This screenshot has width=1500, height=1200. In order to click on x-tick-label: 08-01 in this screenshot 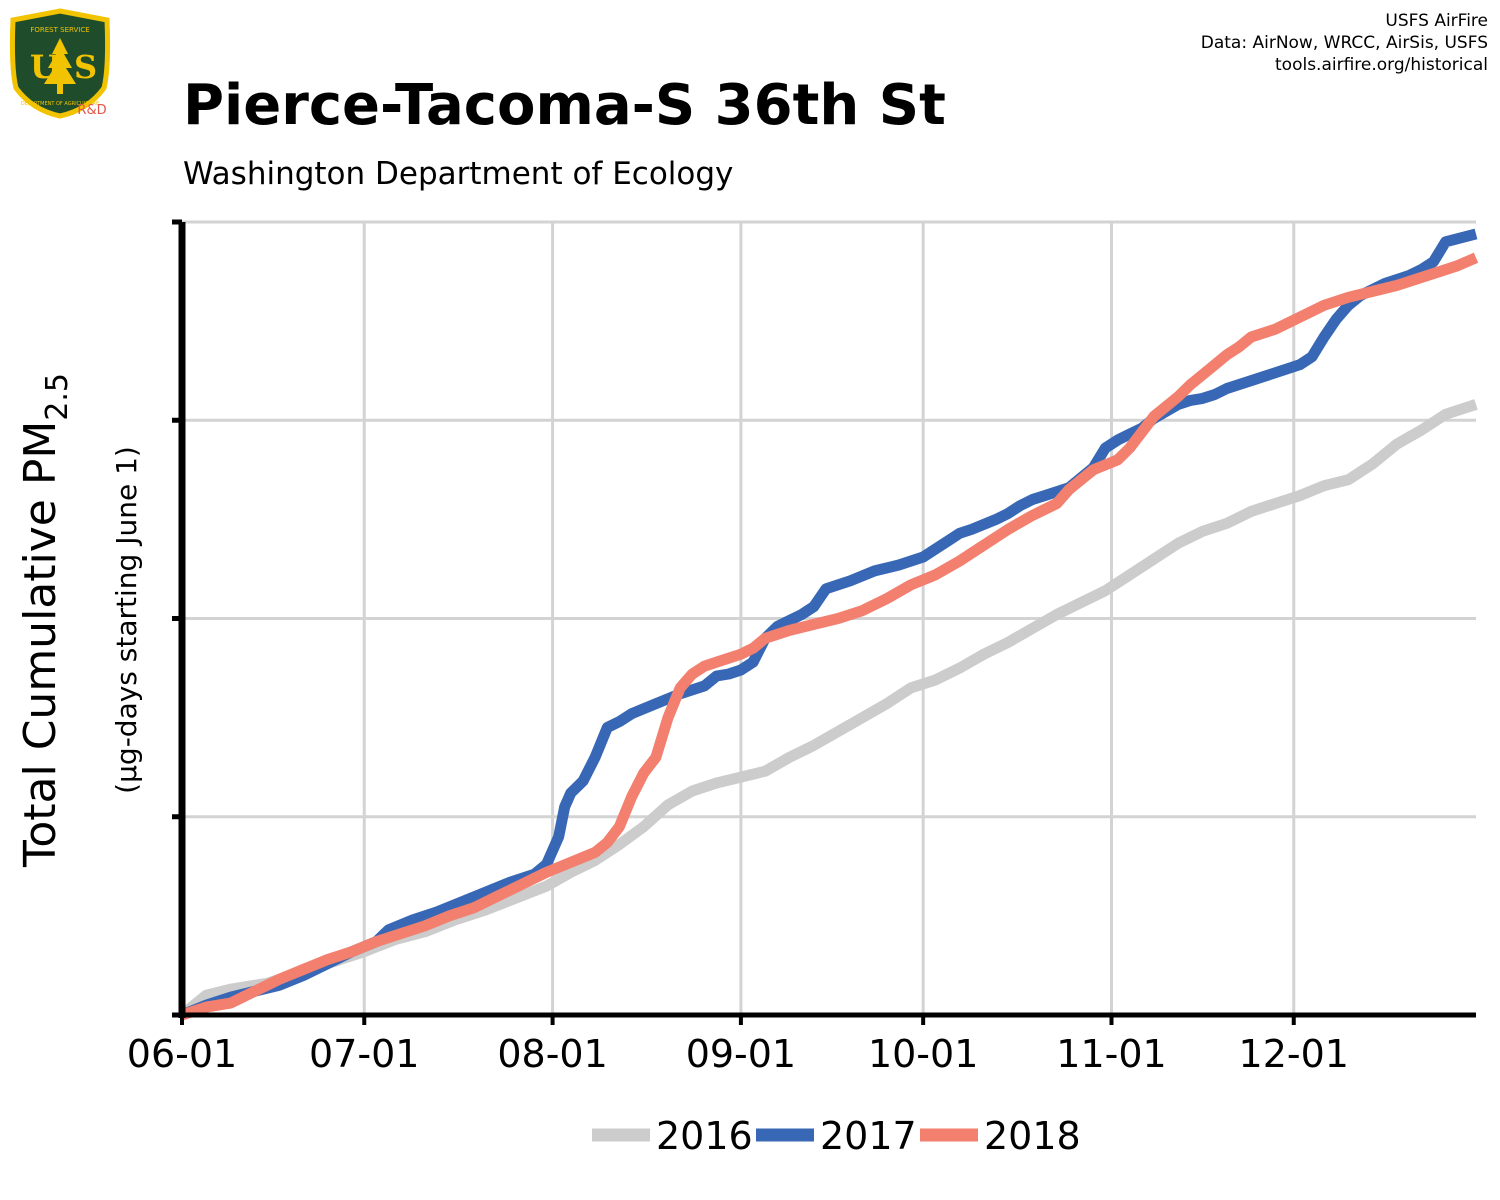, I will do `click(552, 1054)`.